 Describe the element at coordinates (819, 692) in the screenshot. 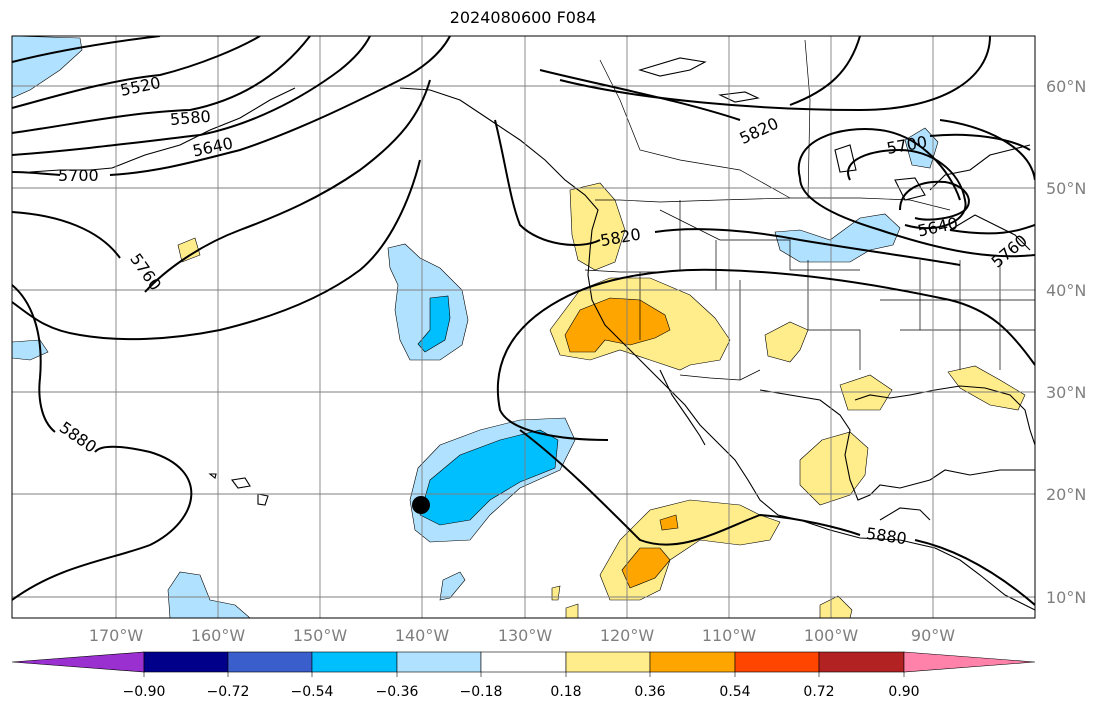

I see `colorbar-tick-label: 0.72` at that location.